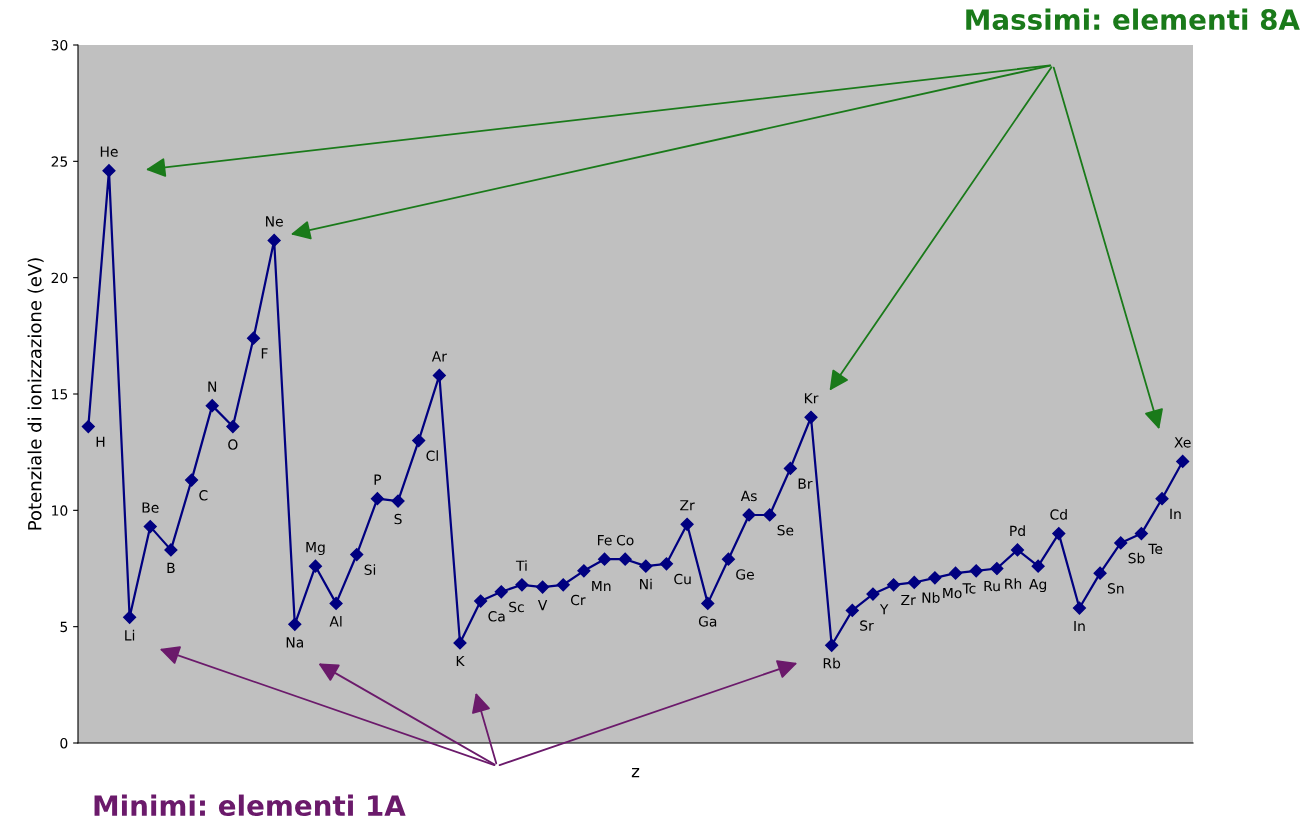 The height and width of the screenshot is (827, 1314). I want to click on data-label: Be, so click(150, 507).